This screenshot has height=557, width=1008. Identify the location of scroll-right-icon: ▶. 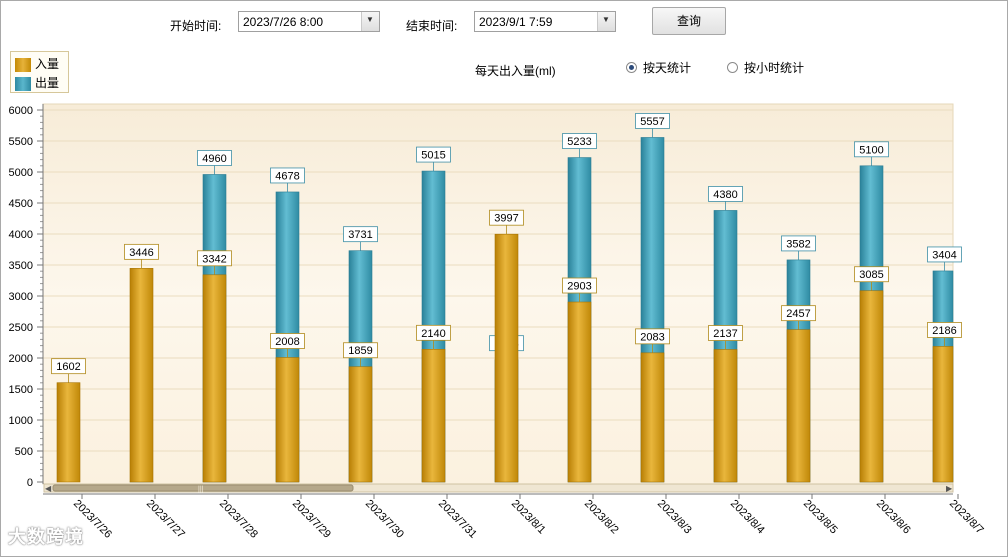
(949, 488).